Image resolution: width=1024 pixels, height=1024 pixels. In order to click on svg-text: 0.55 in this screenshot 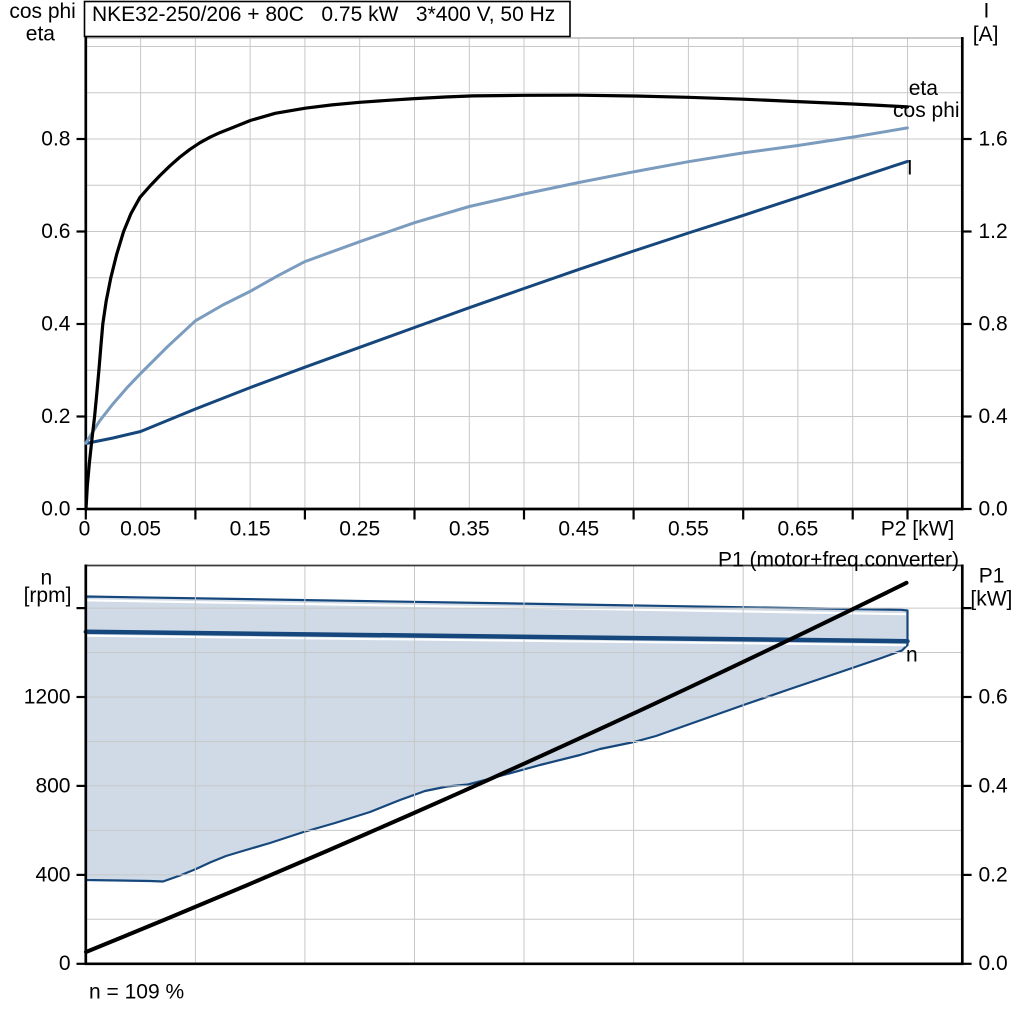, I will do `click(688, 529)`.